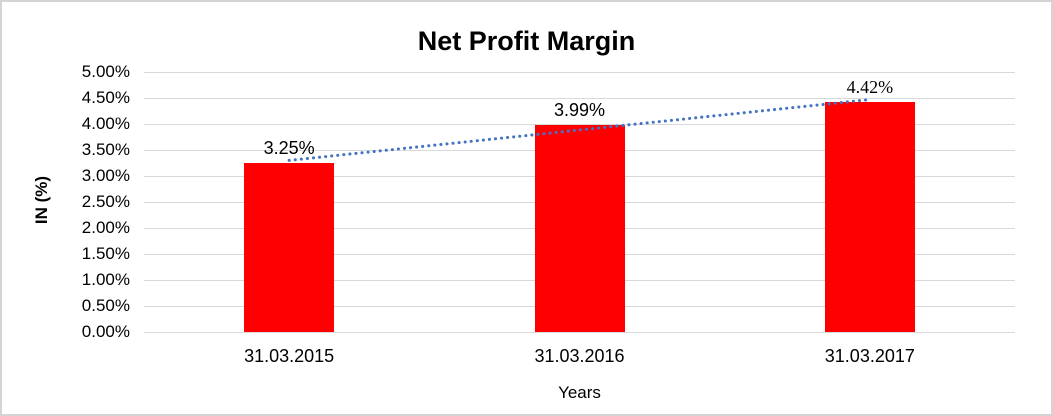 The image size is (1053, 416). What do you see at coordinates (105, 201) in the screenshot?
I see `y-tick-label: 2.50%` at bounding box center [105, 201].